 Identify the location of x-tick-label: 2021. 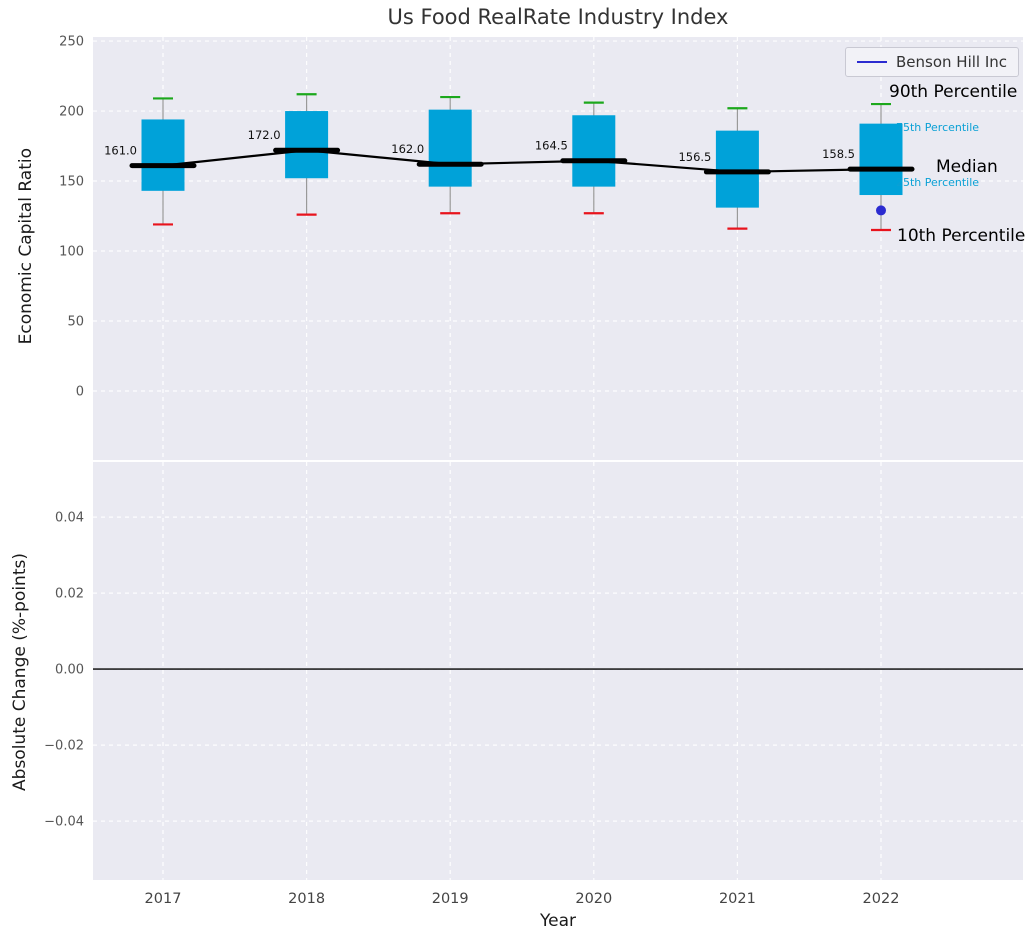
(737, 899).